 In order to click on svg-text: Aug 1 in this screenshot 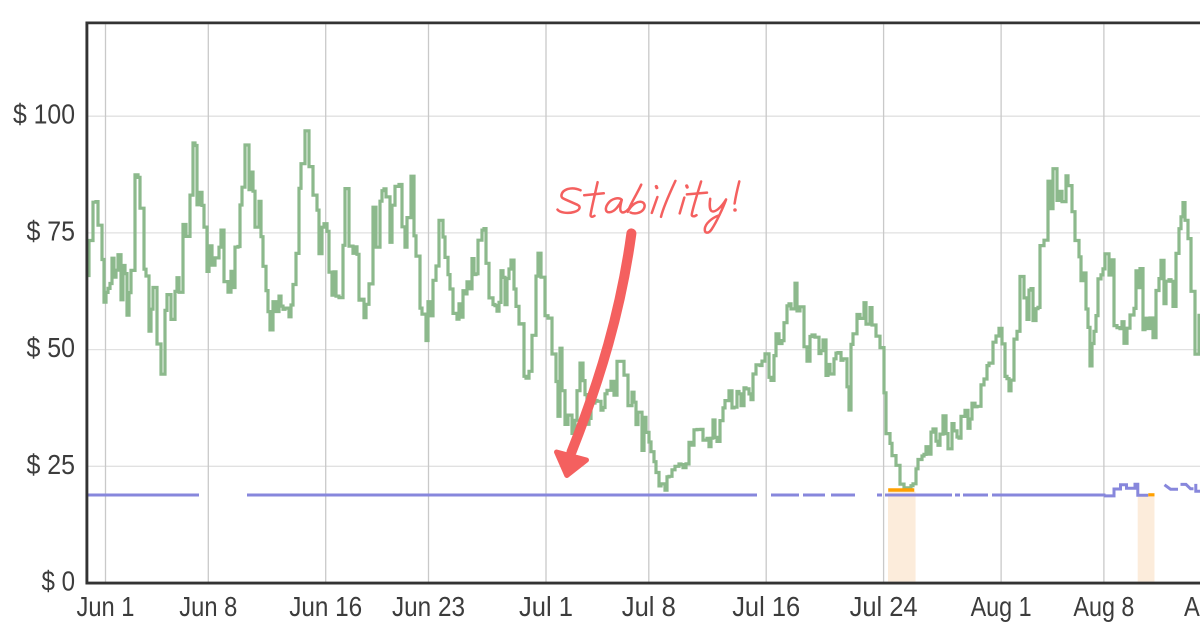, I will do `click(1001, 606)`.